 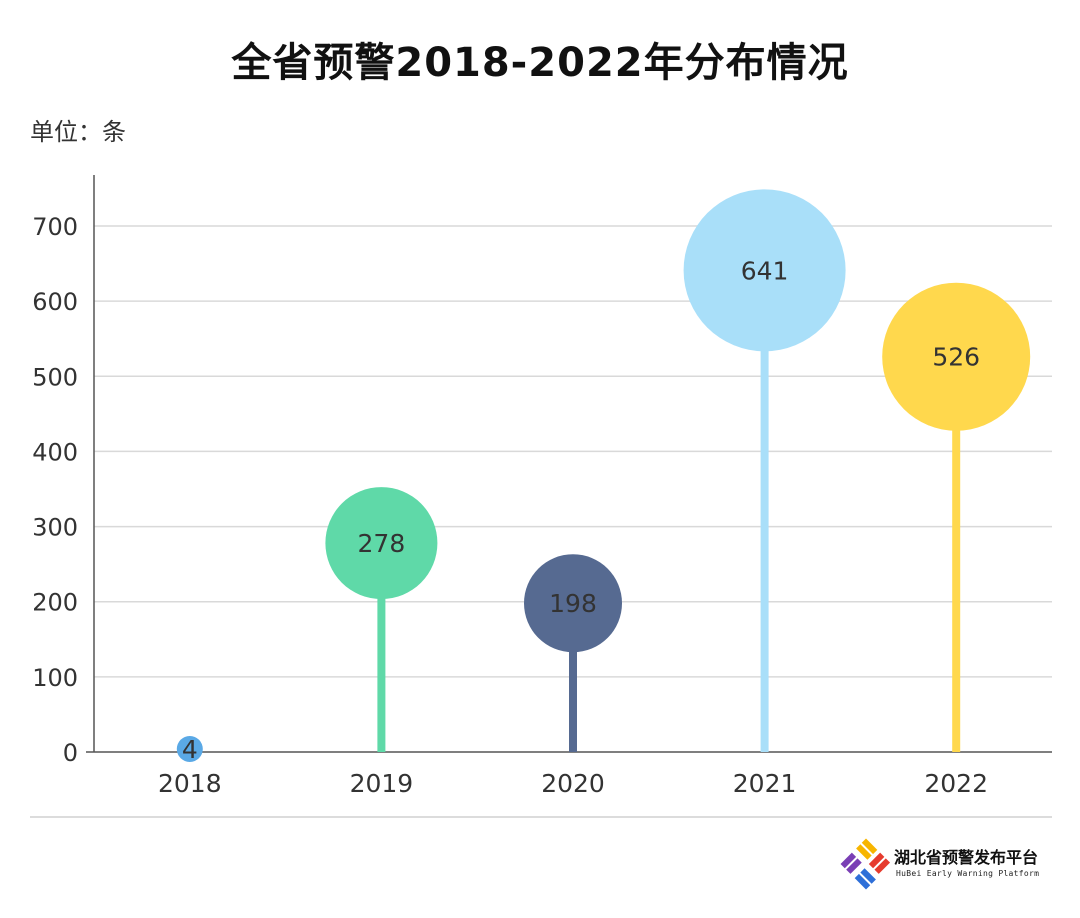 What do you see at coordinates (765, 783) in the screenshot?
I see `x-tick-label: 2021` at bounding box center [765, 783].